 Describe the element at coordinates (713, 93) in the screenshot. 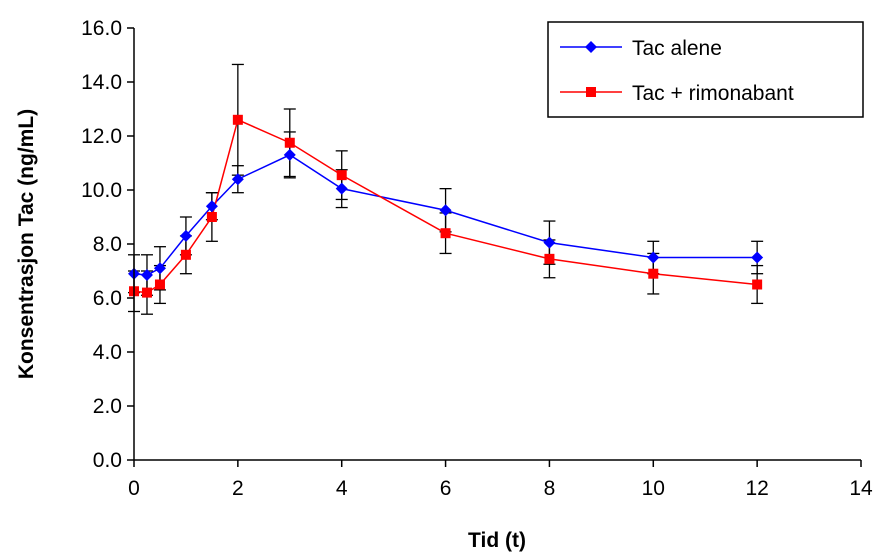

I see `legend-label-tac-rimonabant: Tac + rimonabant` at that location.